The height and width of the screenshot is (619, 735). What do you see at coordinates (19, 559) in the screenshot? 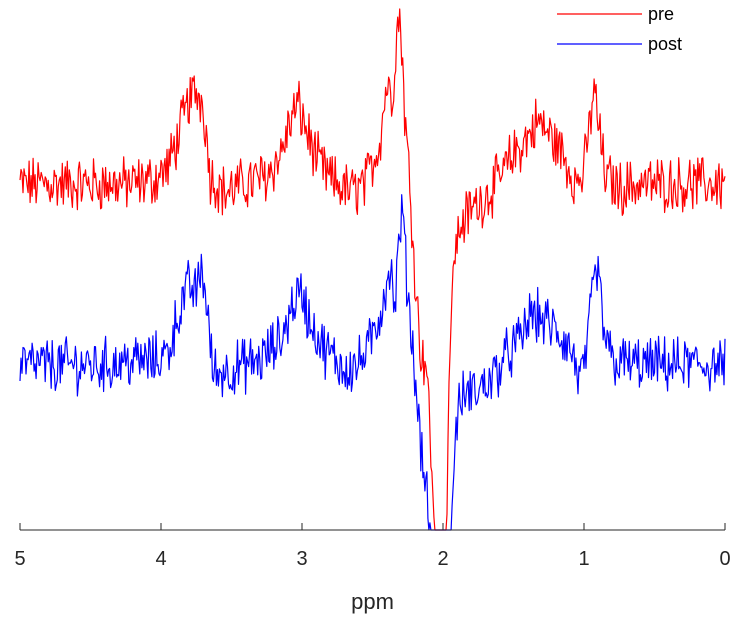
I see `x-tick-label: 5` at bounding box center [19, 559].